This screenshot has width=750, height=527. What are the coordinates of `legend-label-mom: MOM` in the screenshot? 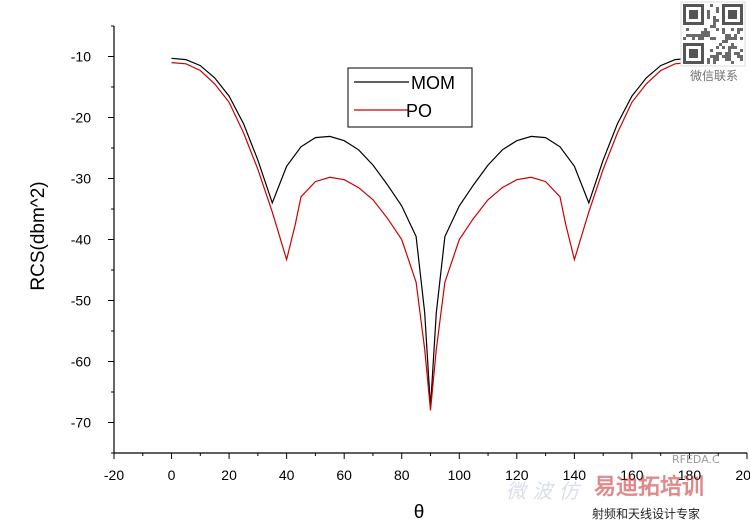 It's located at (433, 83).